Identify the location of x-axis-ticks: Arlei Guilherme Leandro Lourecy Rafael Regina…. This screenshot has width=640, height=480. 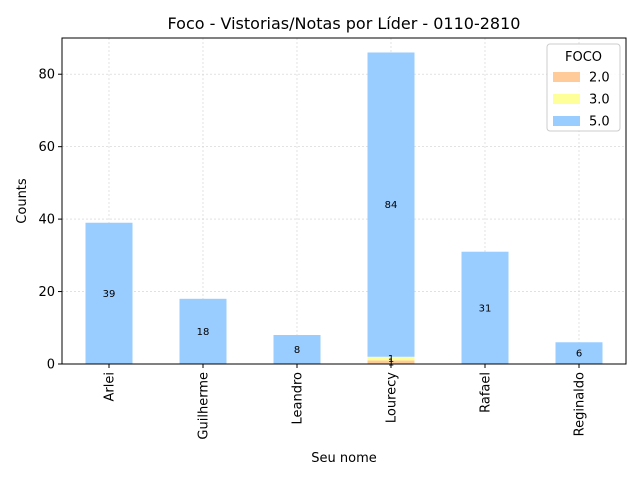
(345, 402).